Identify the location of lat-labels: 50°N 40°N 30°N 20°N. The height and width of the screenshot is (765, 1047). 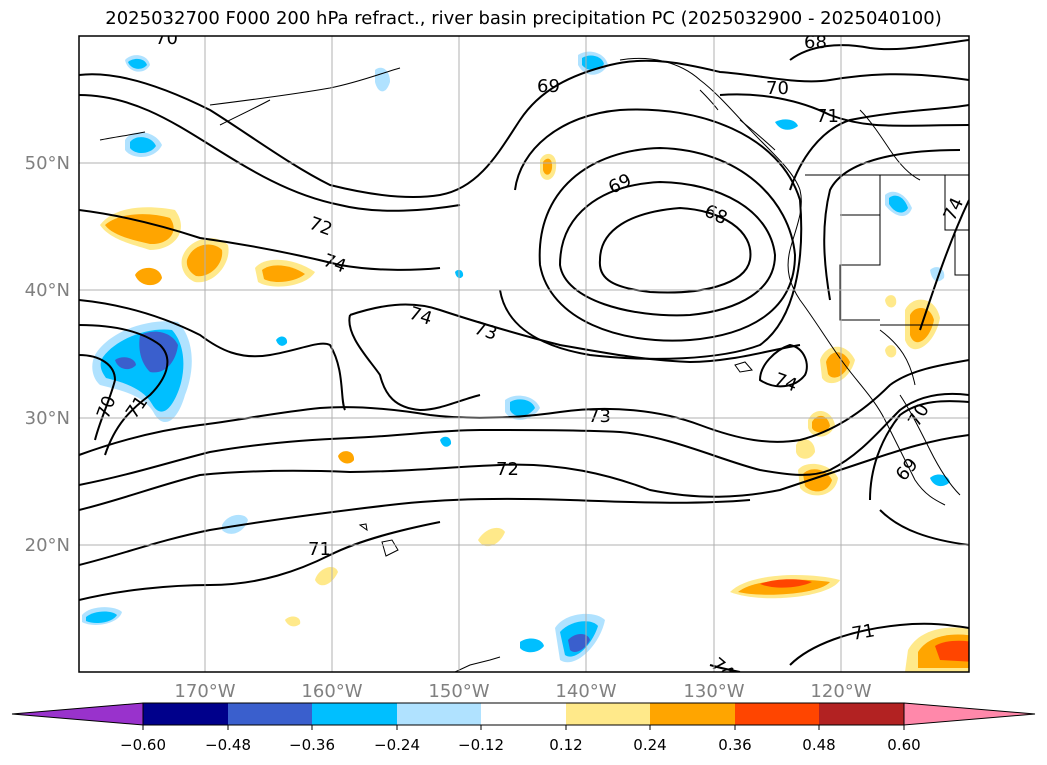
(47, 354).